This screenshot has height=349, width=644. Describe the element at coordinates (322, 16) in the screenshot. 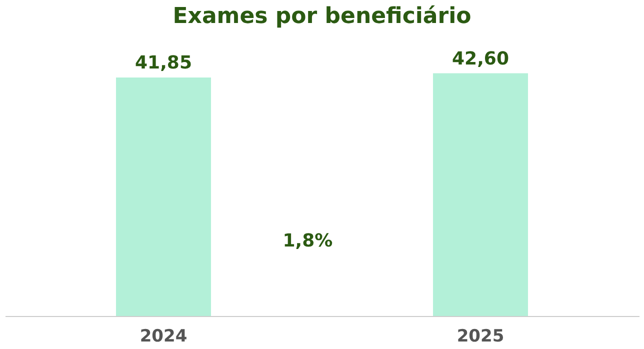

I see `chart-title: Exames por beneficiário` at that location.